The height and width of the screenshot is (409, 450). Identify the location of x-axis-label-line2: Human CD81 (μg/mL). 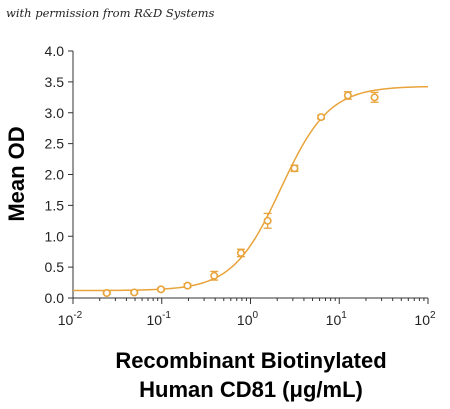
(251, 389).